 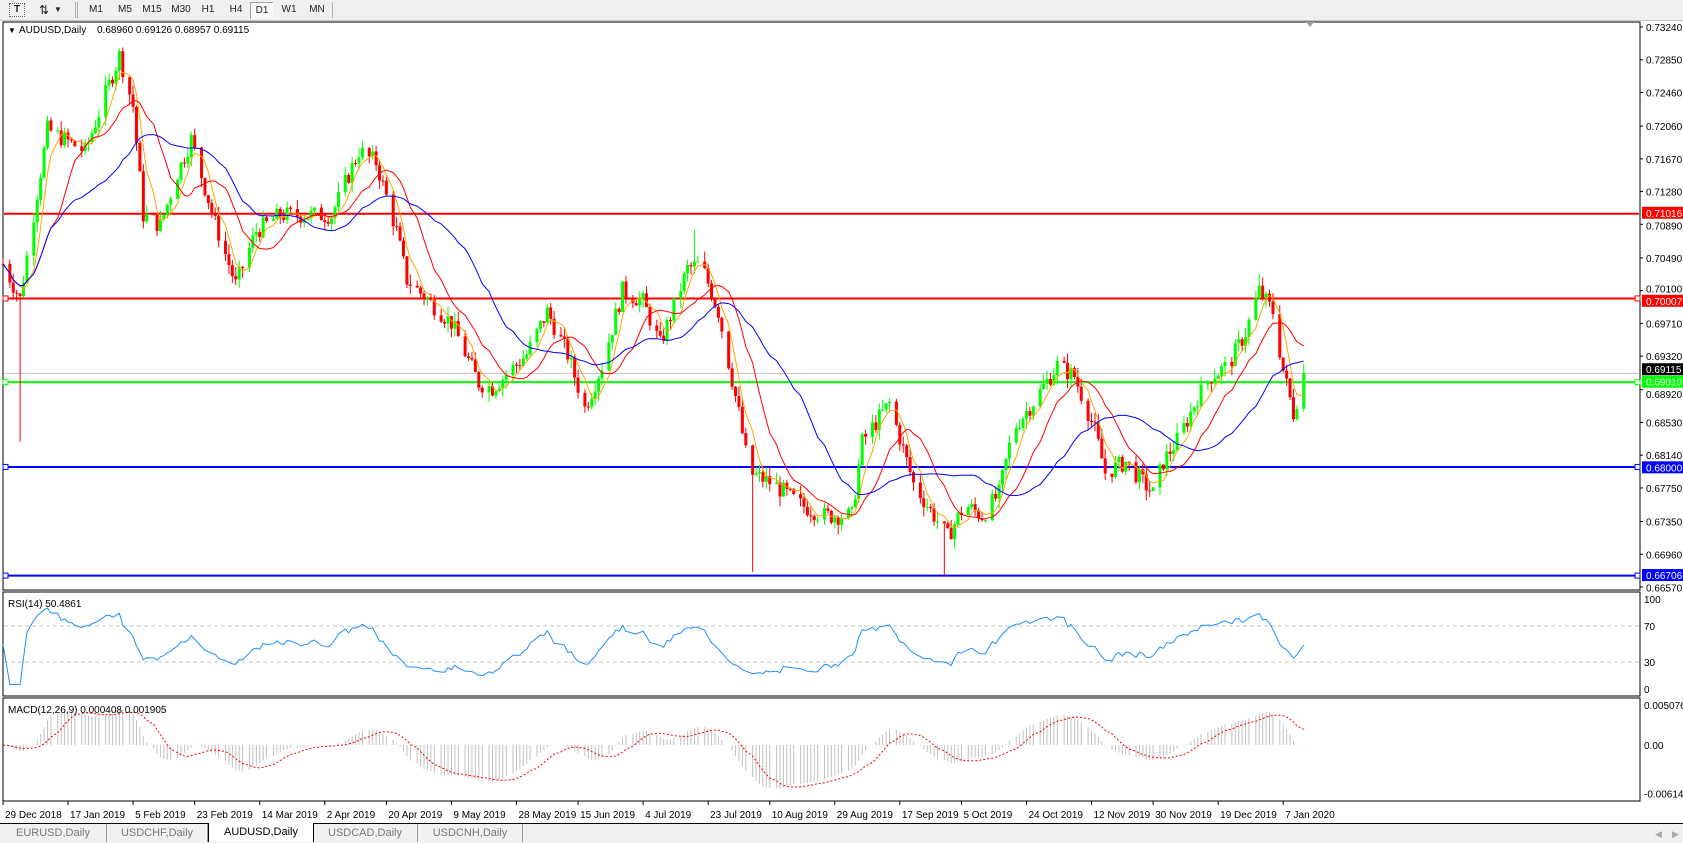 What do you see at coordinates (44, 10) in the screenshot?
I see `arrows-tool-icon: ⇅` at bounding box center [44, 10].